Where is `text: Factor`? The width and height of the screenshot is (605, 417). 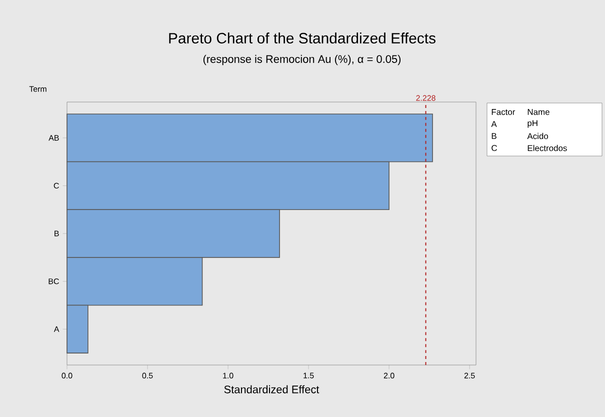 text: Factor is located at coordinates (504, 112).